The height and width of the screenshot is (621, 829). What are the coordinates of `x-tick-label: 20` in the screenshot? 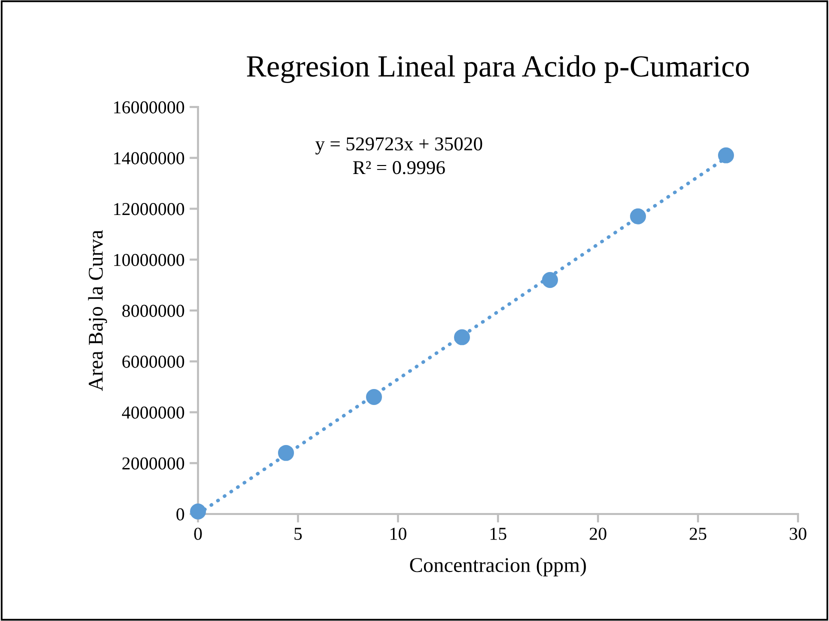 It's located at (598, 534).